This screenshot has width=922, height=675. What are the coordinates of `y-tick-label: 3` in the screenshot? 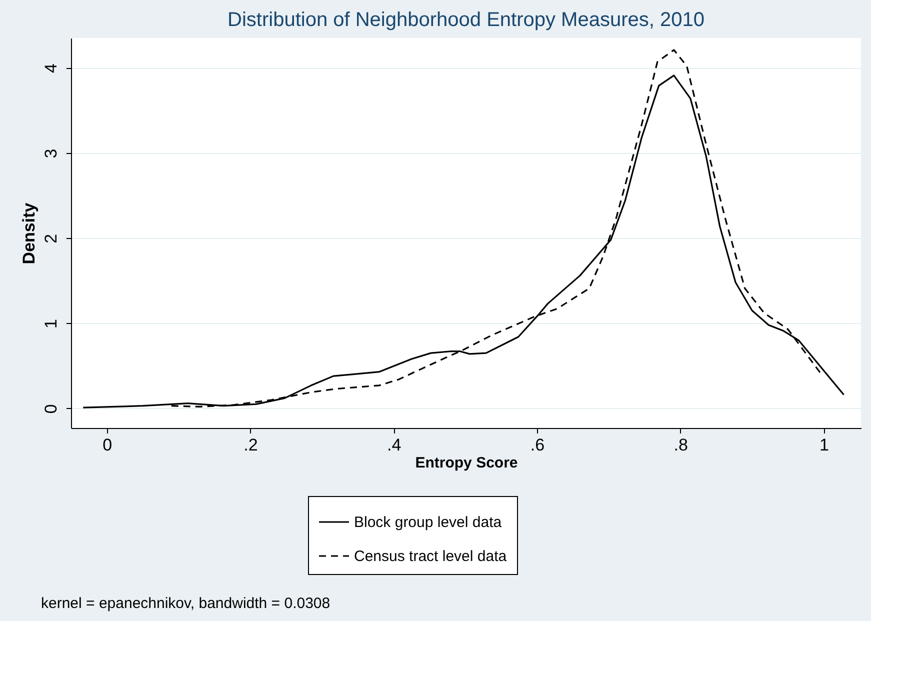 It's located at (51, 153).